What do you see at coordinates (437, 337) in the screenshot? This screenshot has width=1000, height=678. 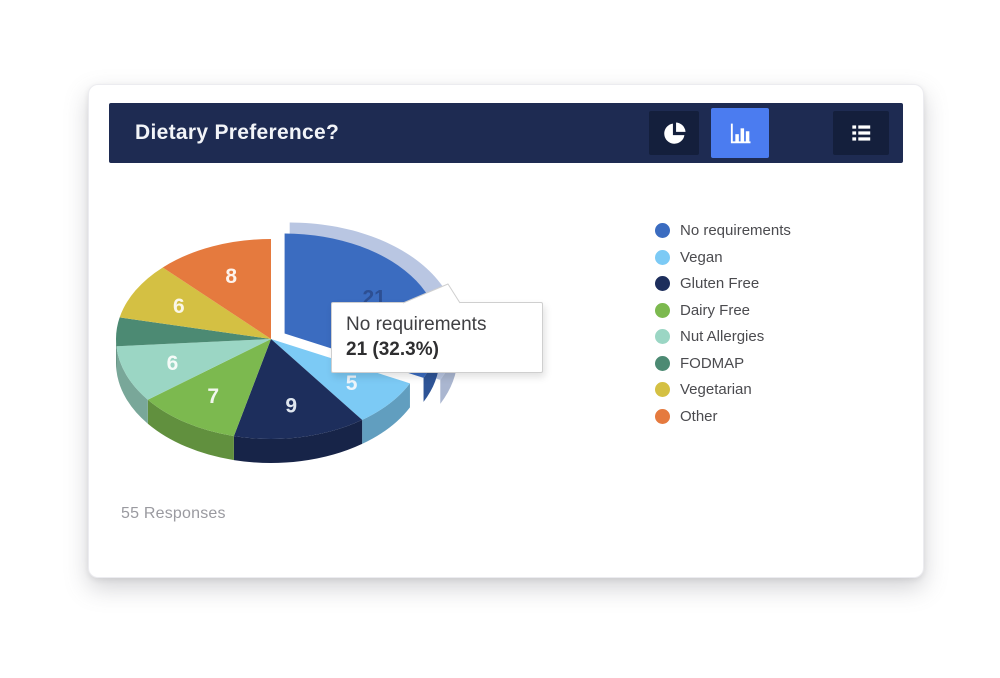 I see `chart-tooltip: No requirements 21 (32.3%)` at bounding box center [437, 337].